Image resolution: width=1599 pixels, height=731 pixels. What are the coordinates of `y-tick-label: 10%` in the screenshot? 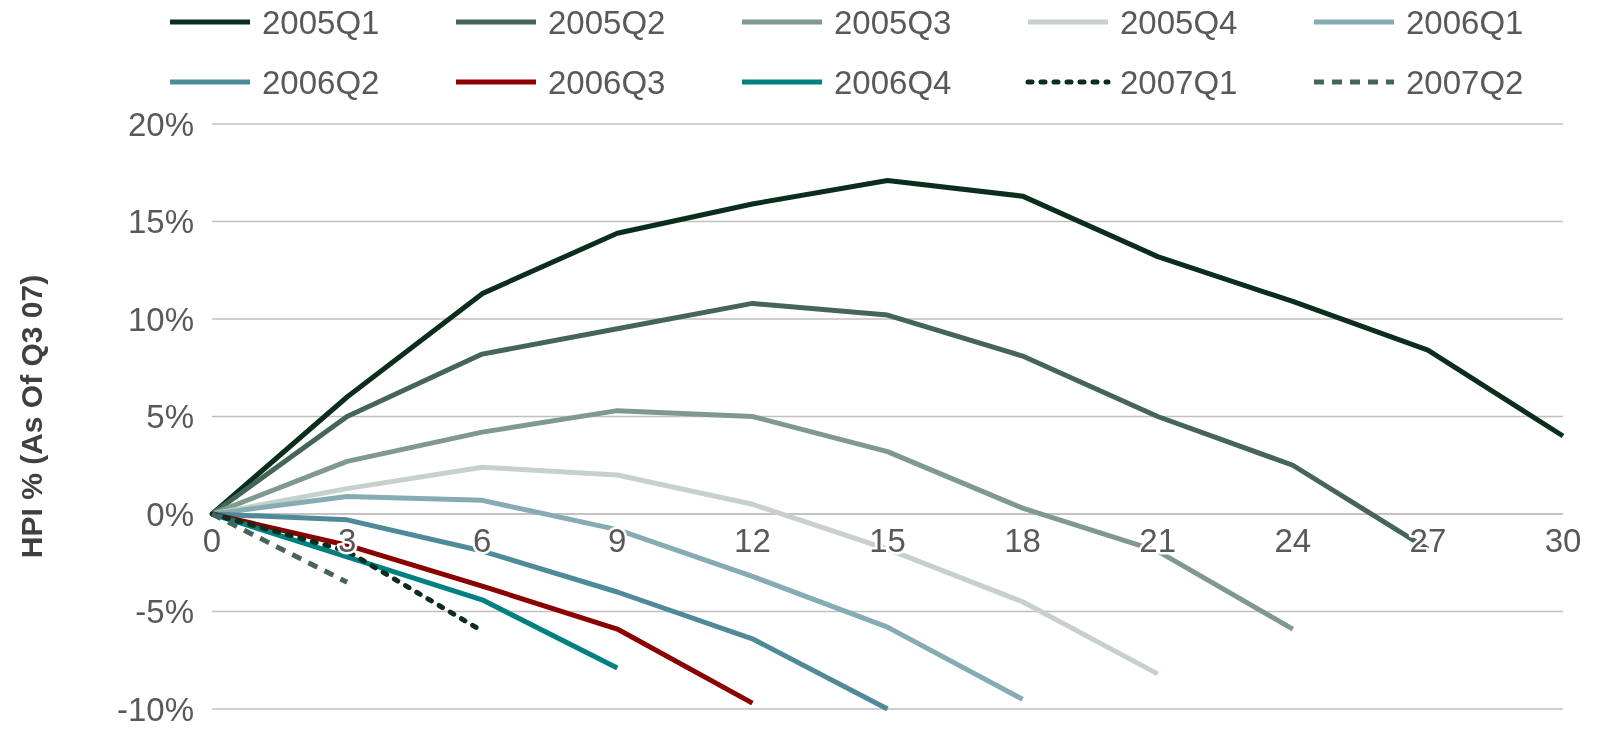 It's located at (160, 319).